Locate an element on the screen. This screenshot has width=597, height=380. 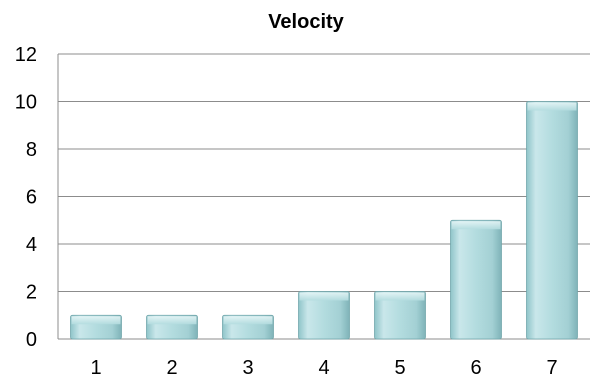
x-tick-label-7: 7 is located at coordinates (551, 368).